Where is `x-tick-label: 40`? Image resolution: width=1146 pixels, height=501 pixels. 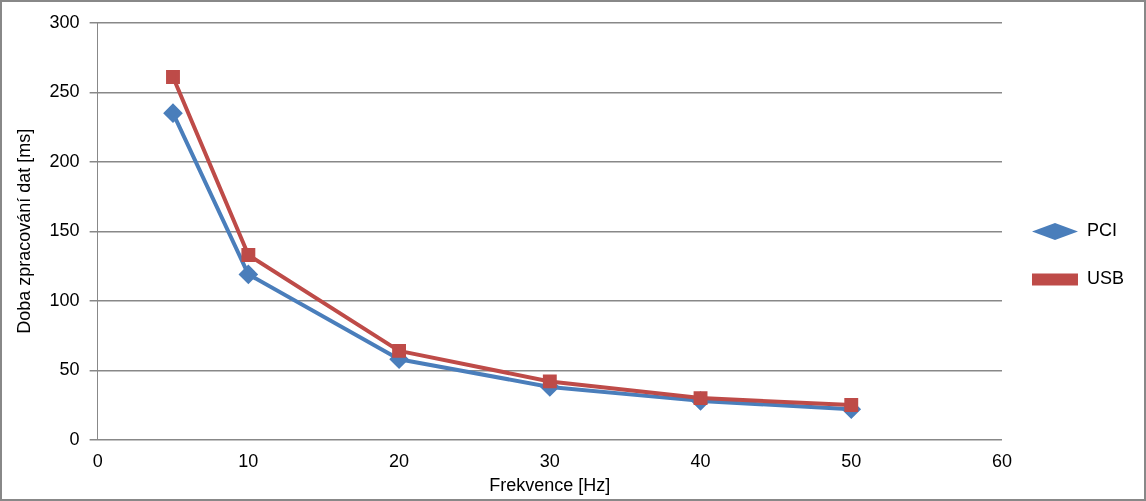
x-tick-label: 40 is located at coordinates (700, 460).